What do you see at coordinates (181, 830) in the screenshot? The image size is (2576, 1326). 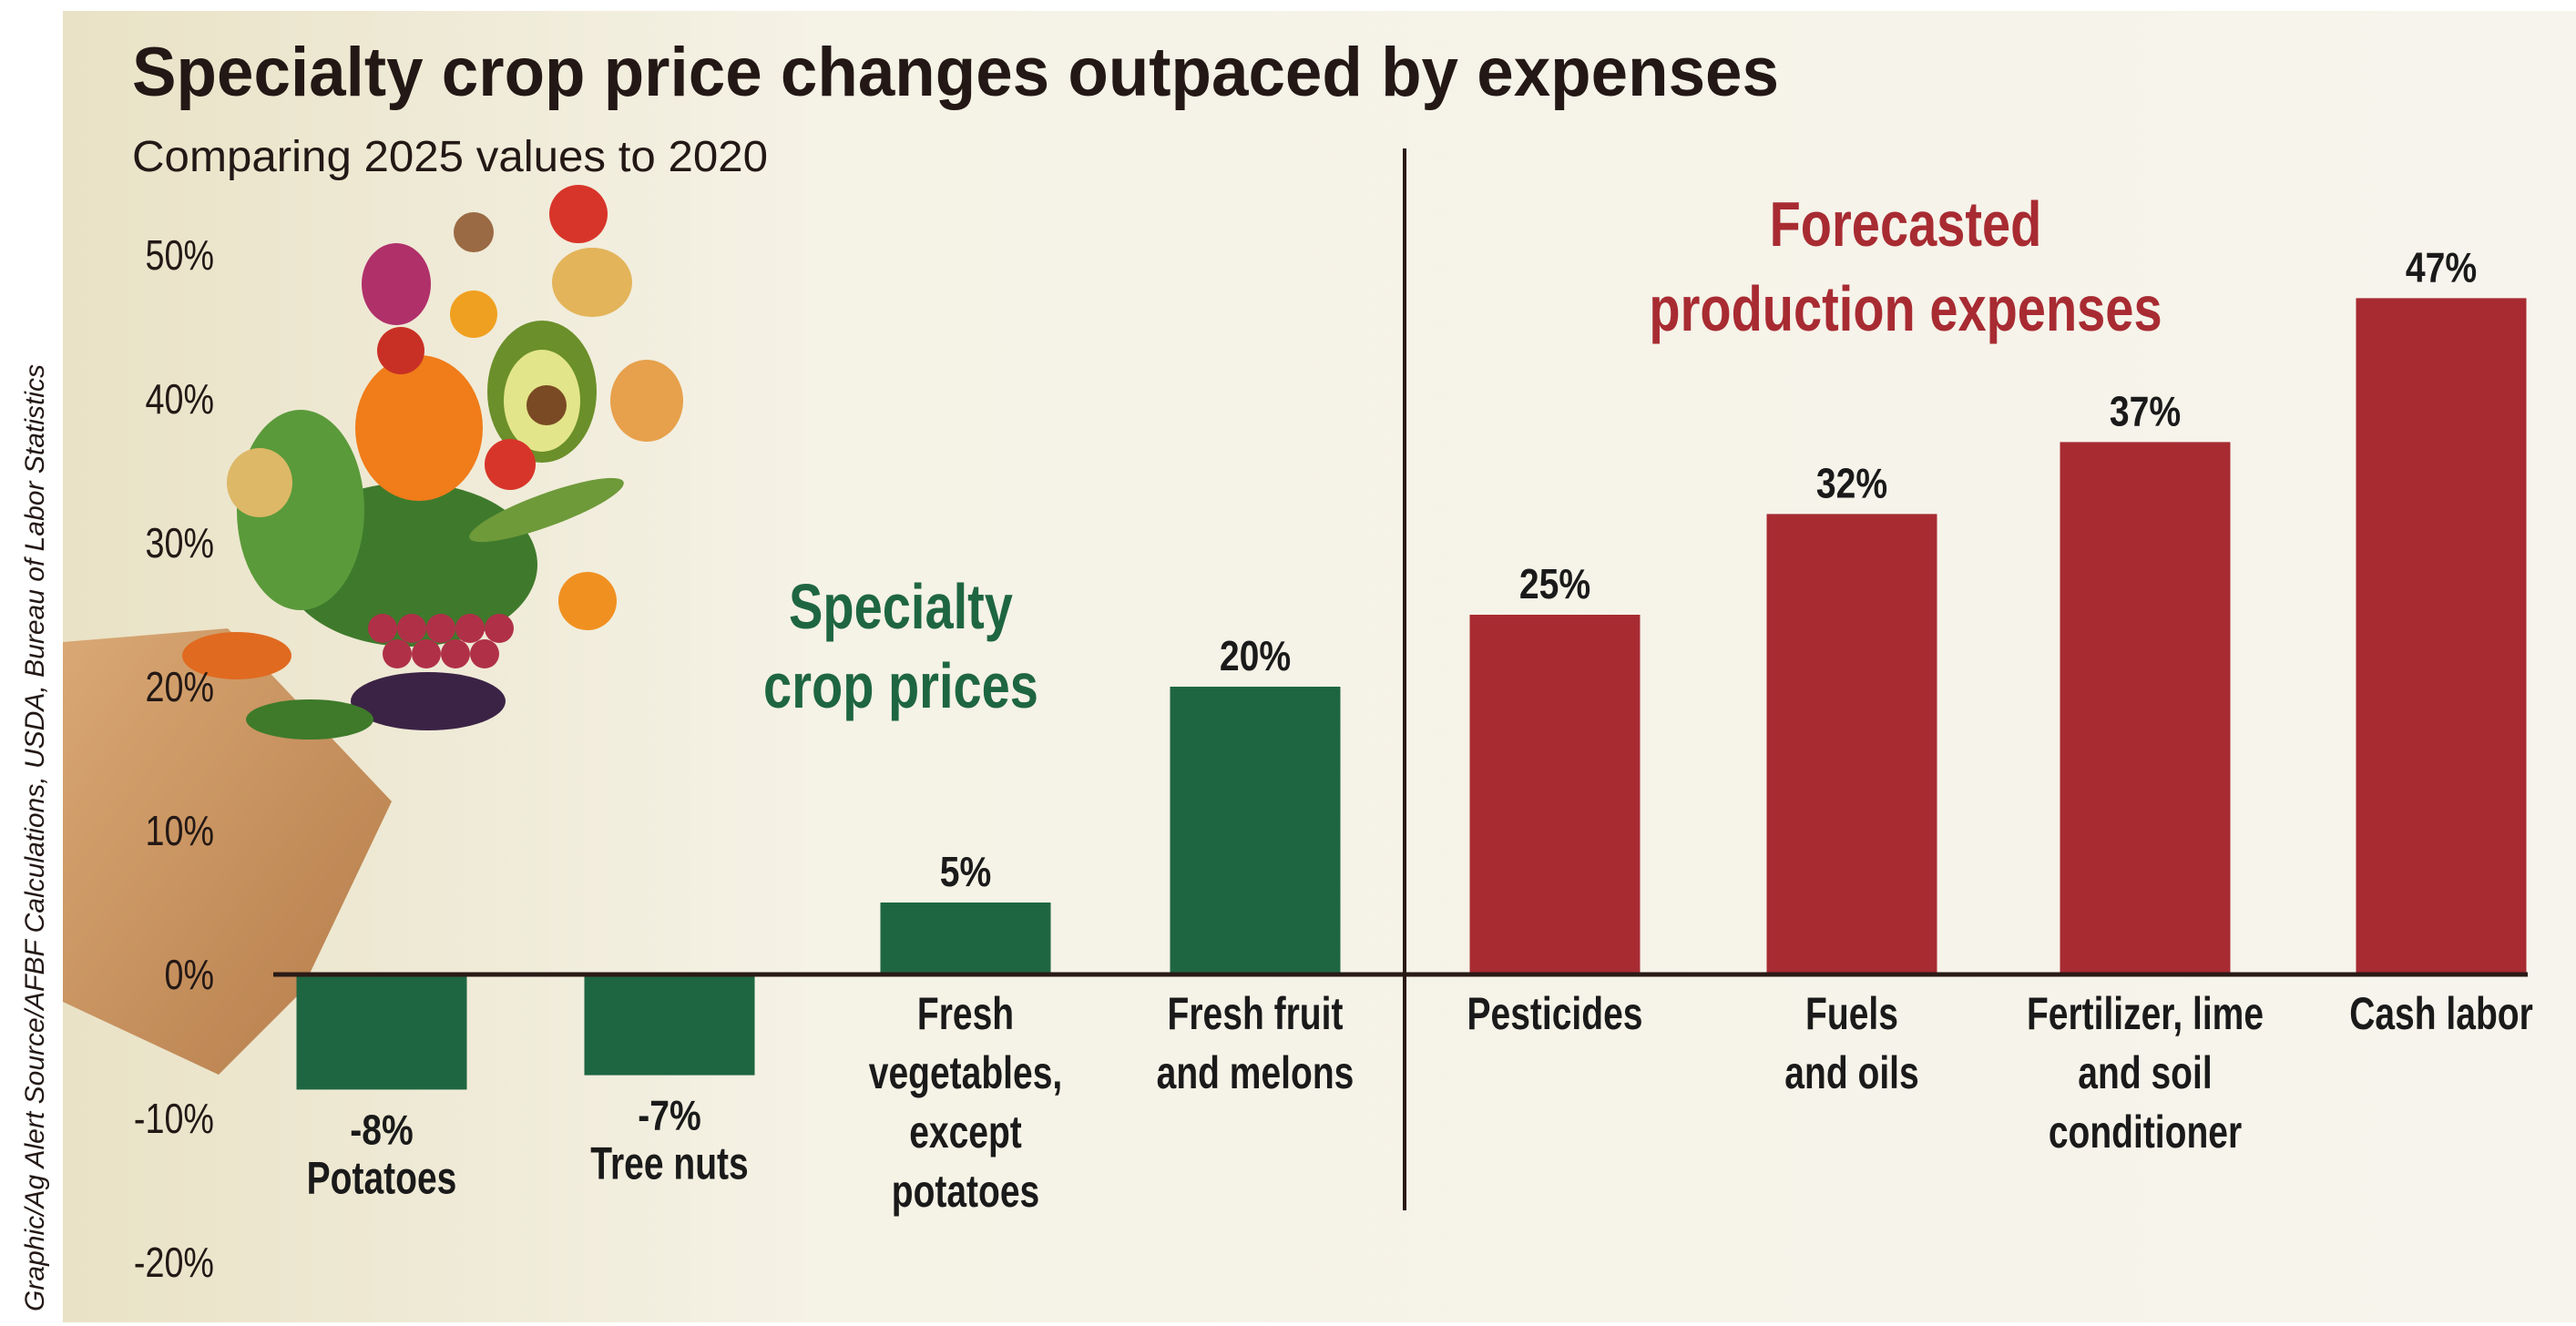 I see `y-tick-label: 10%` at bounding box center [181, 830].